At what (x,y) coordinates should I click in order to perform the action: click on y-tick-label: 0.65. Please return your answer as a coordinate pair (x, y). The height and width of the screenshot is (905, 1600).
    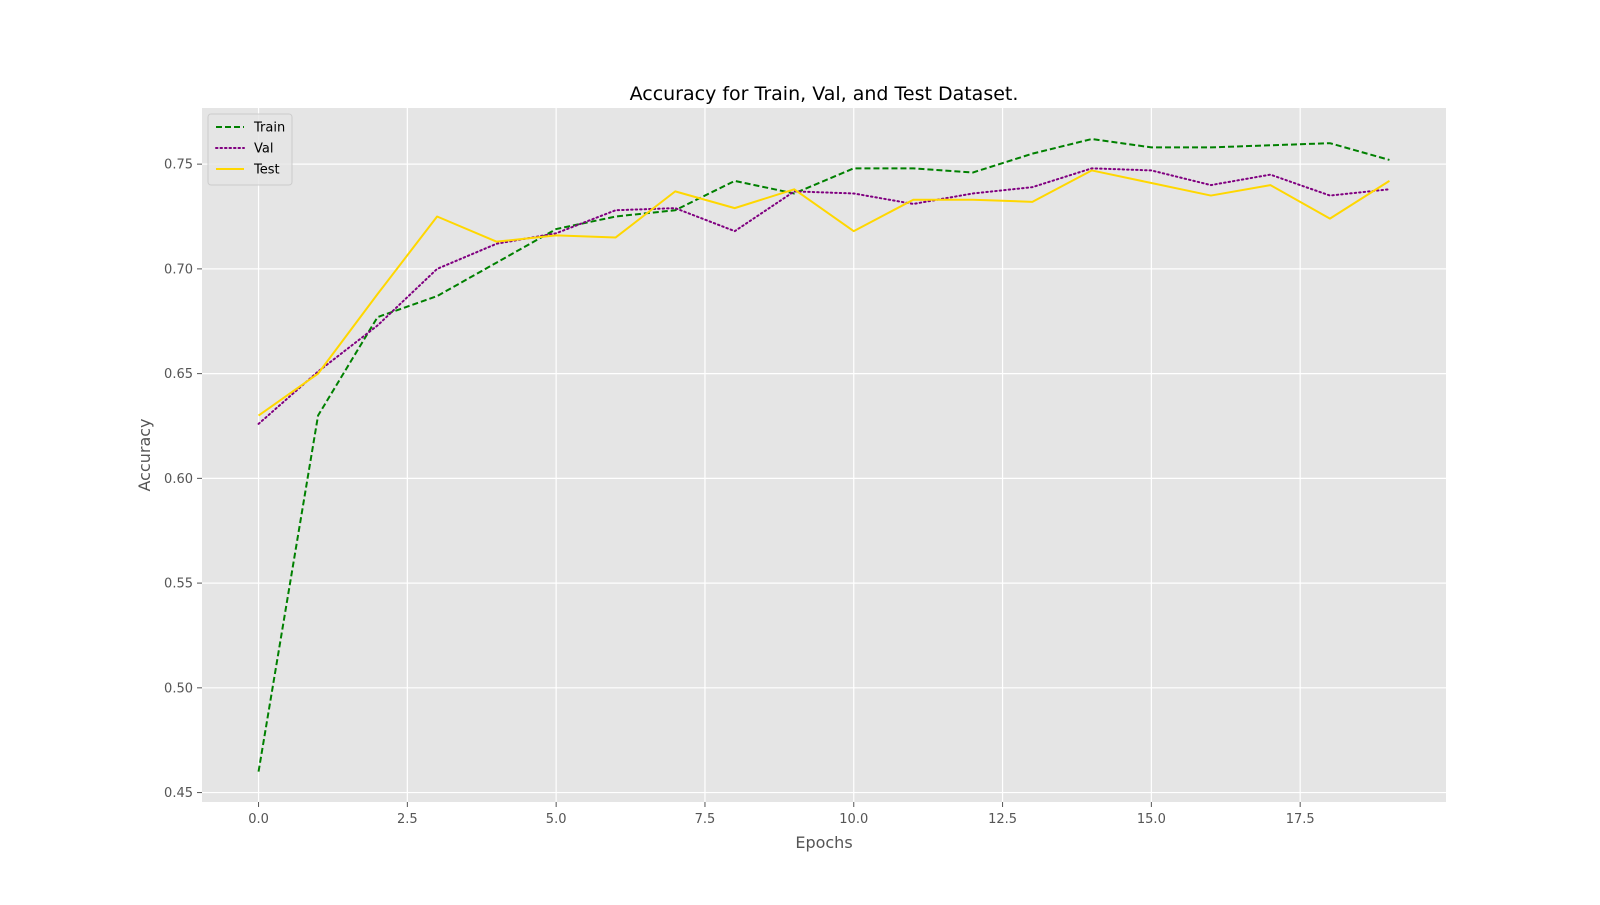
    Looking at the image, I should click on (178, 374).